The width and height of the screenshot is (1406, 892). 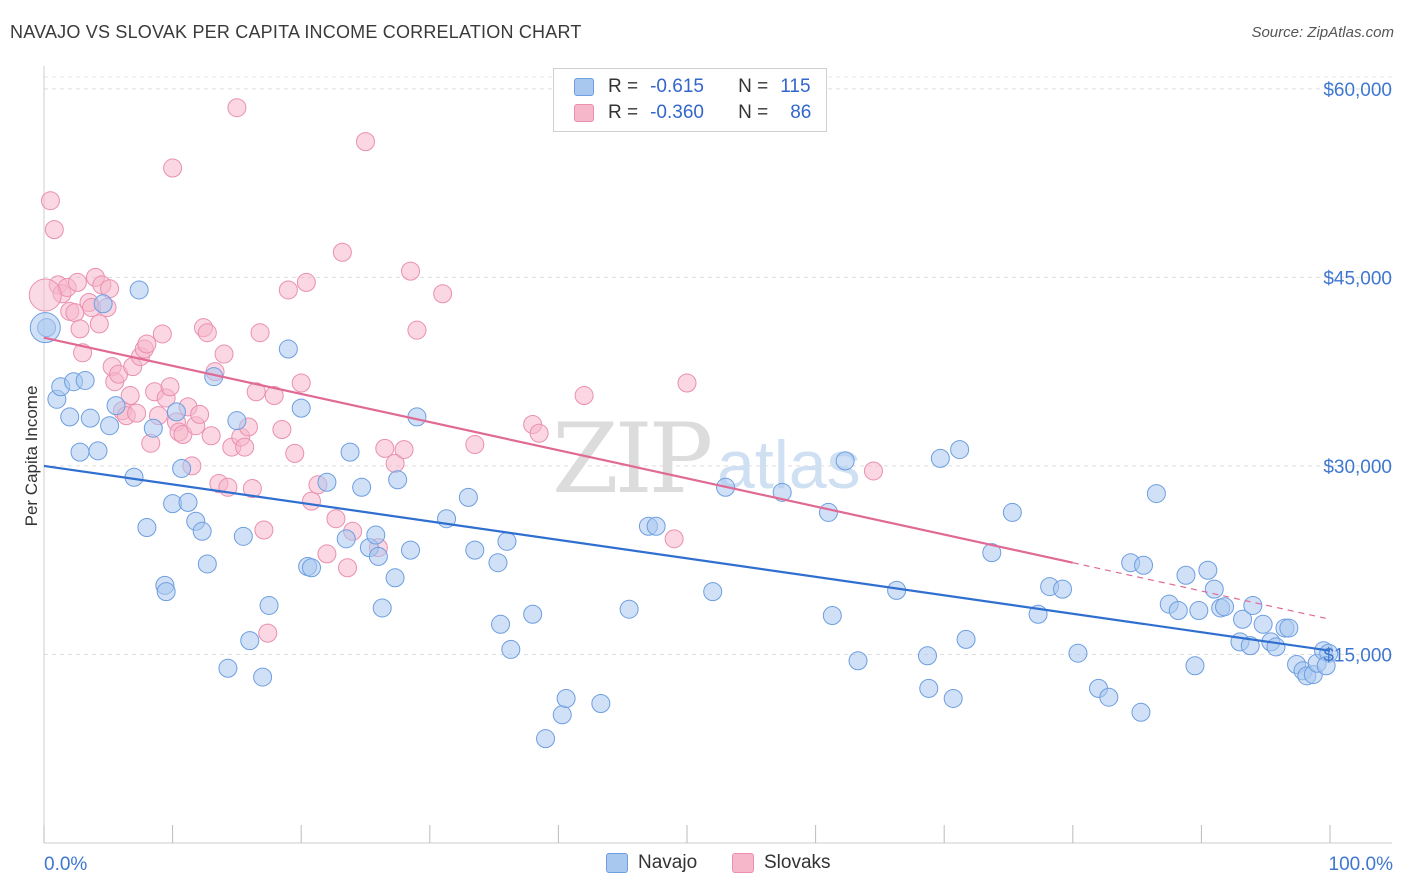 What do you see at coordinates (623, 86) in the screenshot?
I see `navajo-r-label: R =` at bounding box center [623, 86].